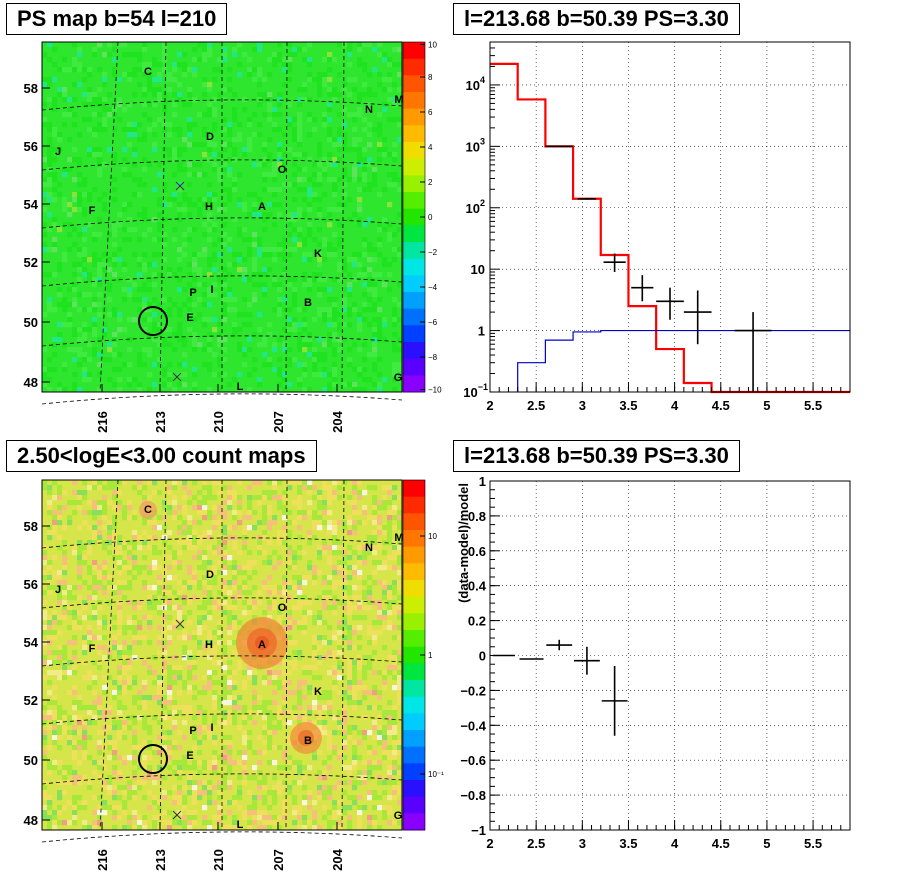 Image resolution: width=898 pixels, height=875 pixels. Describe the element at coordinates (477, 551) in the screenshot. I see `y-tick-label: 0.6` at that location.